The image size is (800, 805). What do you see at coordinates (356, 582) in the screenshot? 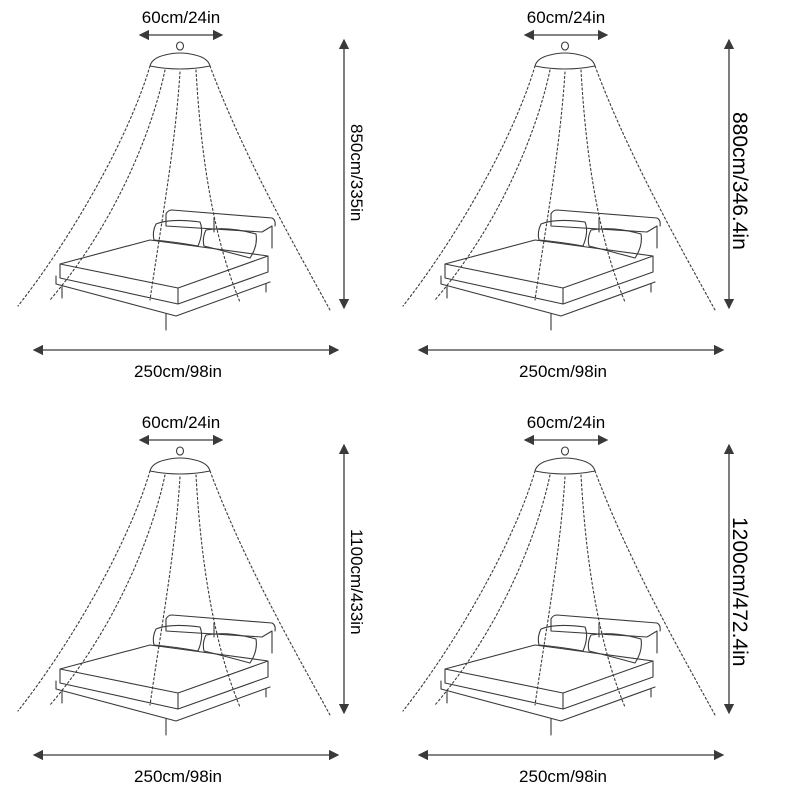
I see `height-label: 1100cm/433in` at bounding box center [356, 582].